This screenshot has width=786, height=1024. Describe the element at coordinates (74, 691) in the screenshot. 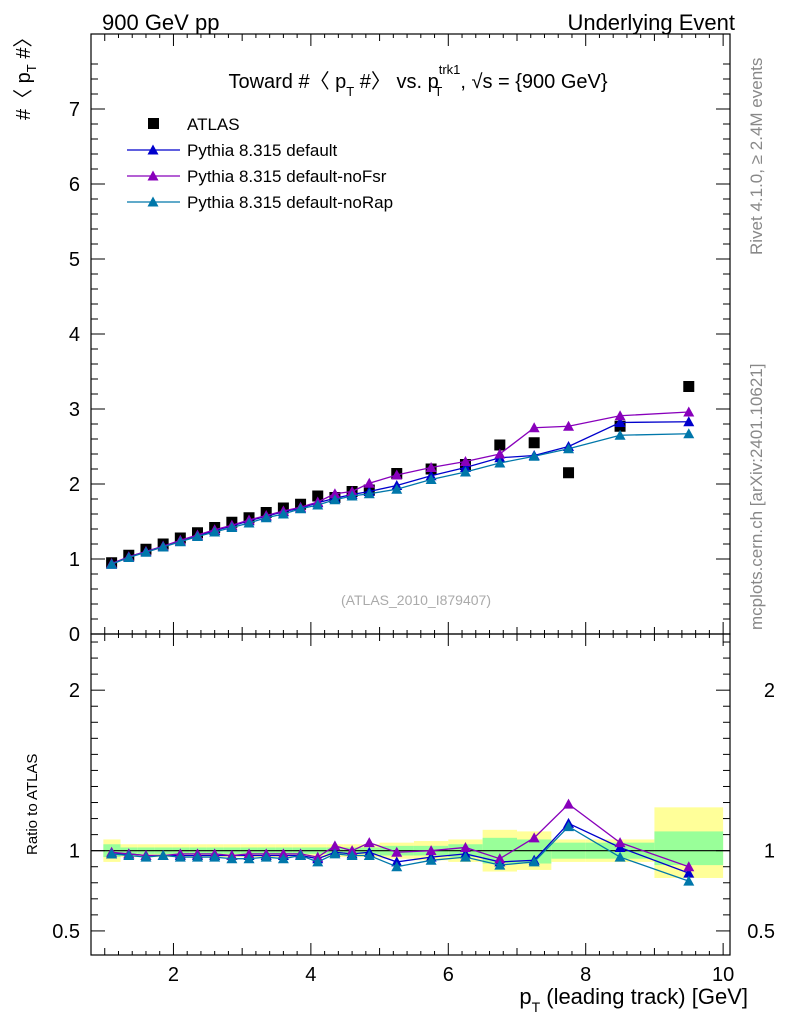

I see `ratio-y-tick-label: 2` at that location.